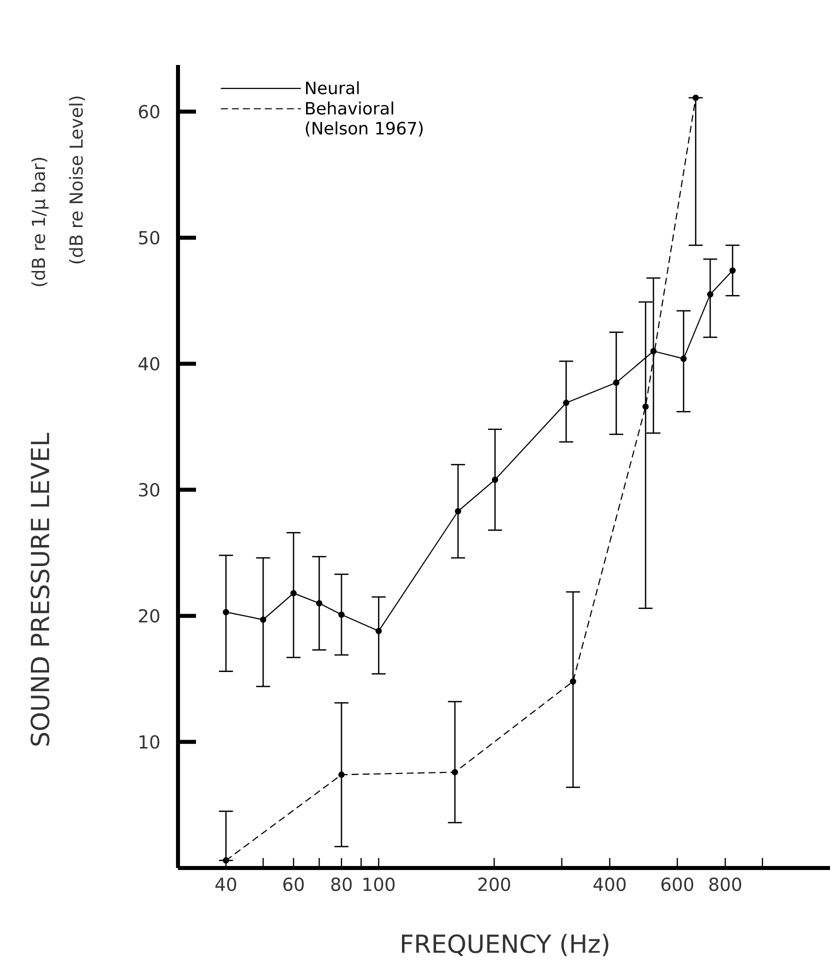  I want to click on y-tick-label: 40, so click(149, 363).